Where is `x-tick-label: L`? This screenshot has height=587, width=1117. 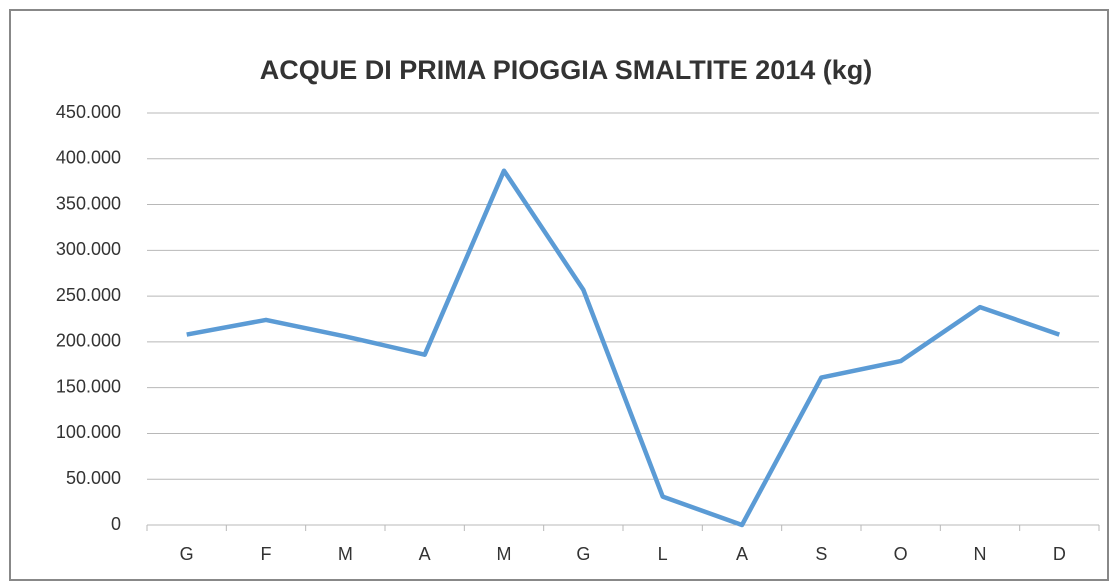 x-tick-label: L is located at coordinates (663, 554).